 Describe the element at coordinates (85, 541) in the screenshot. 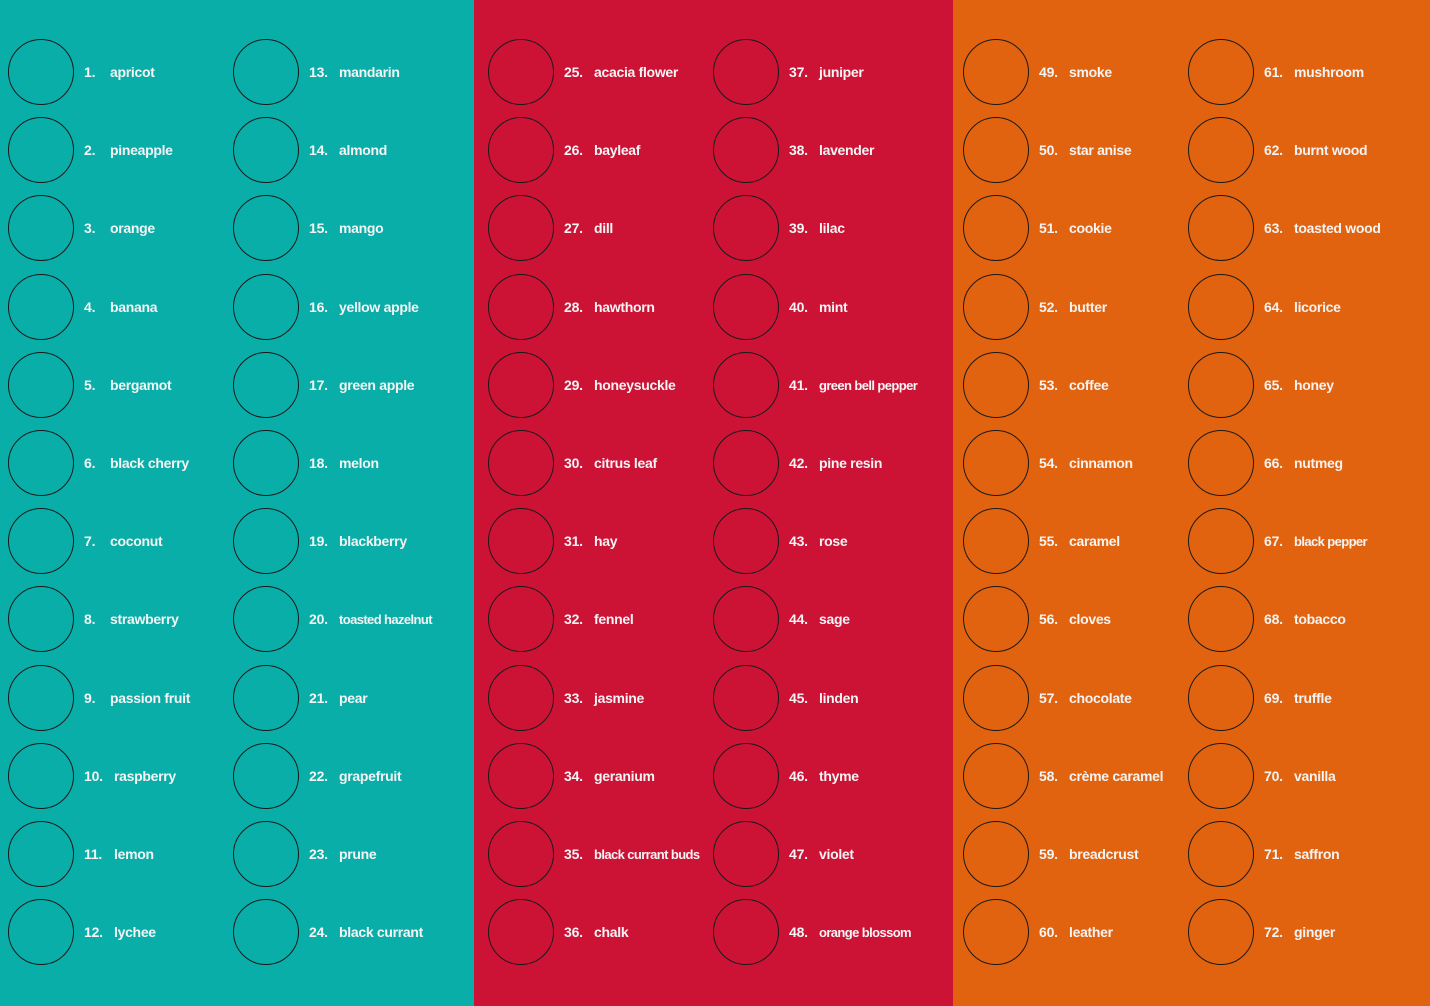

I see `aroma-item: 7. coconut` at that location.